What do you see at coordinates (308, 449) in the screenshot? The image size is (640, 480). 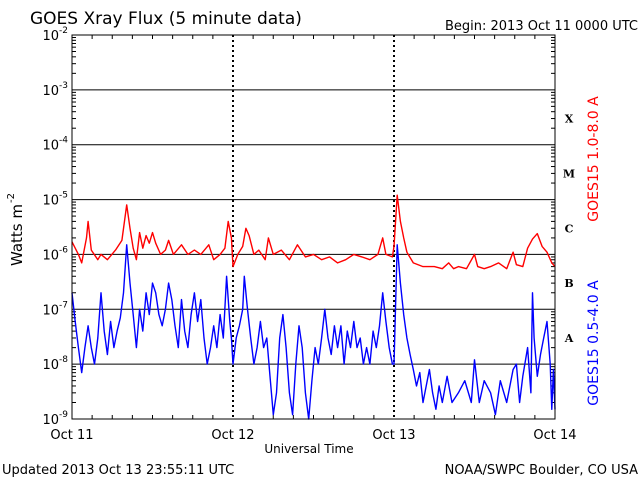 I see `x-axis-label: Universal Time` at bounding box center [308, 449].